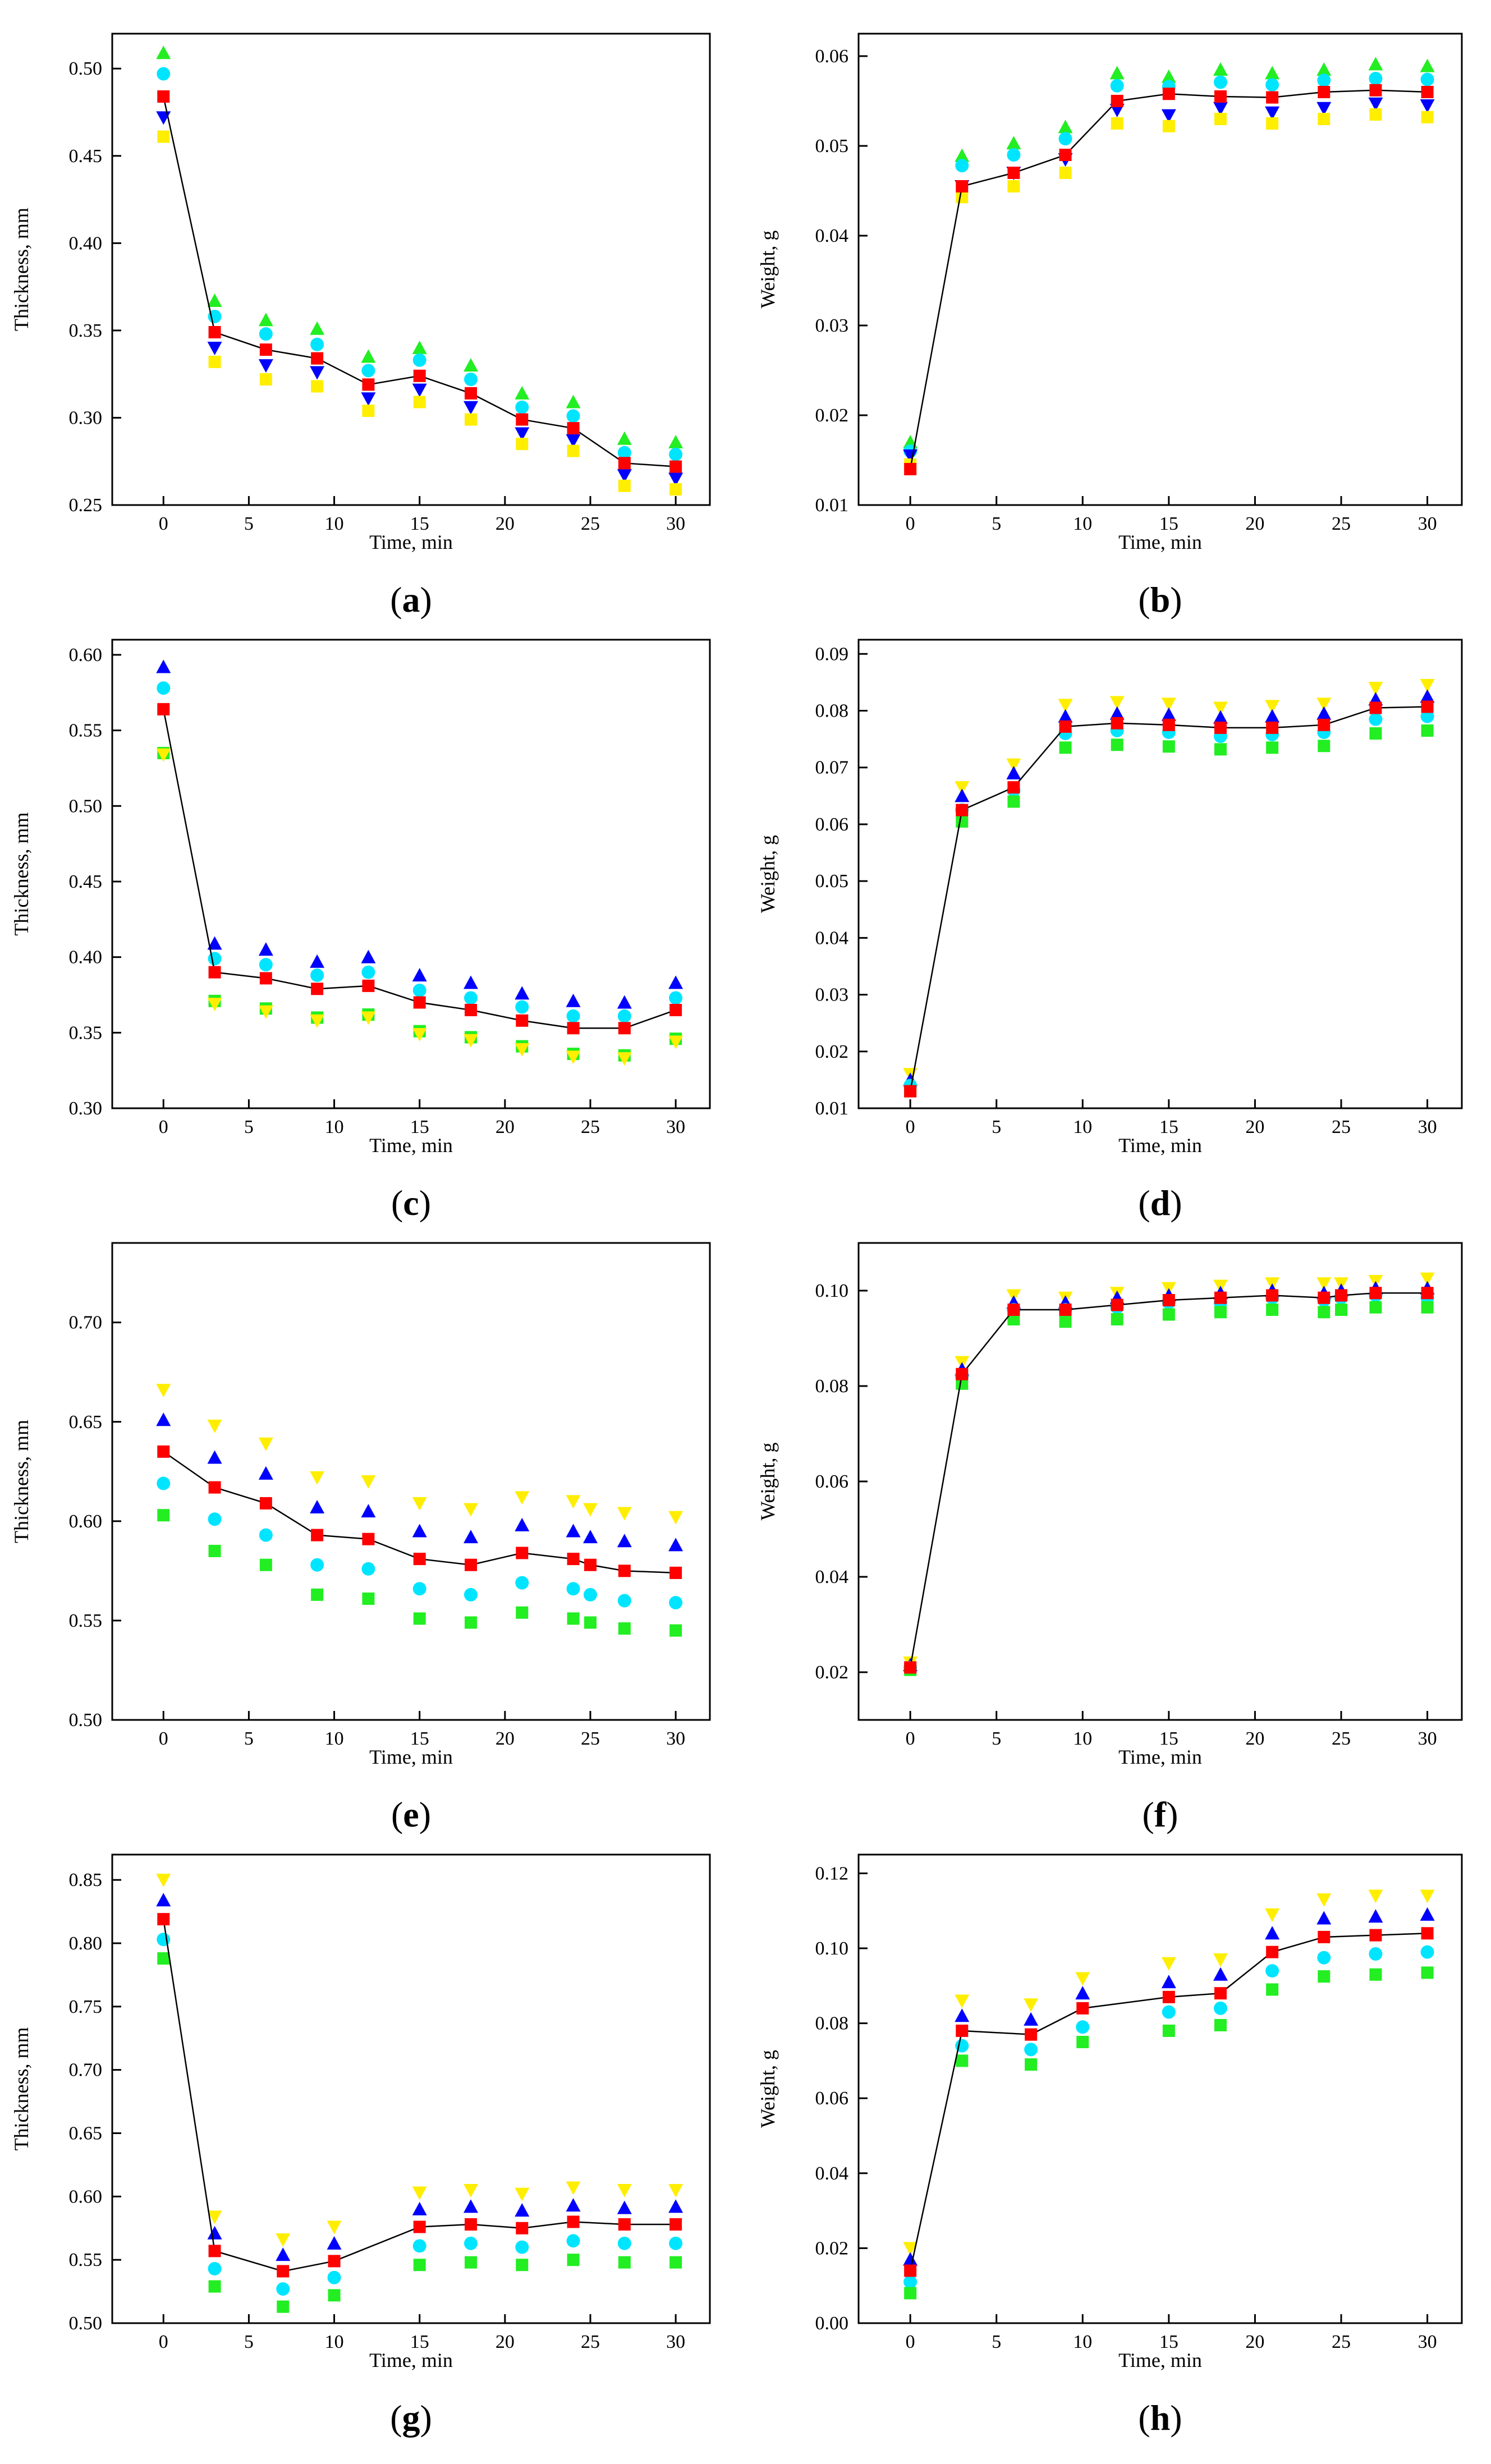 Image resolution: width=1491 pixels, height=2464 pixels. Describe the element at coordinates (832, 824) in the screenshot. I see `y-tick-label: 0.06` at that location.